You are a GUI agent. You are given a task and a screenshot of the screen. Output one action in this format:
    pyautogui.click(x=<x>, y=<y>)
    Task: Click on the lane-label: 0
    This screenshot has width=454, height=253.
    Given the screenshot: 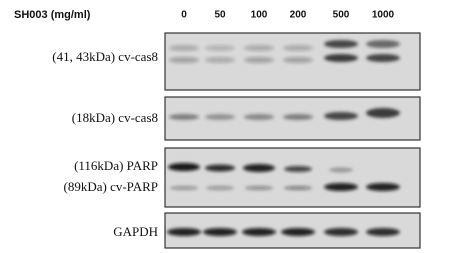 What is the action you would take?
    pyautogui.click(x=184, y=15)
    